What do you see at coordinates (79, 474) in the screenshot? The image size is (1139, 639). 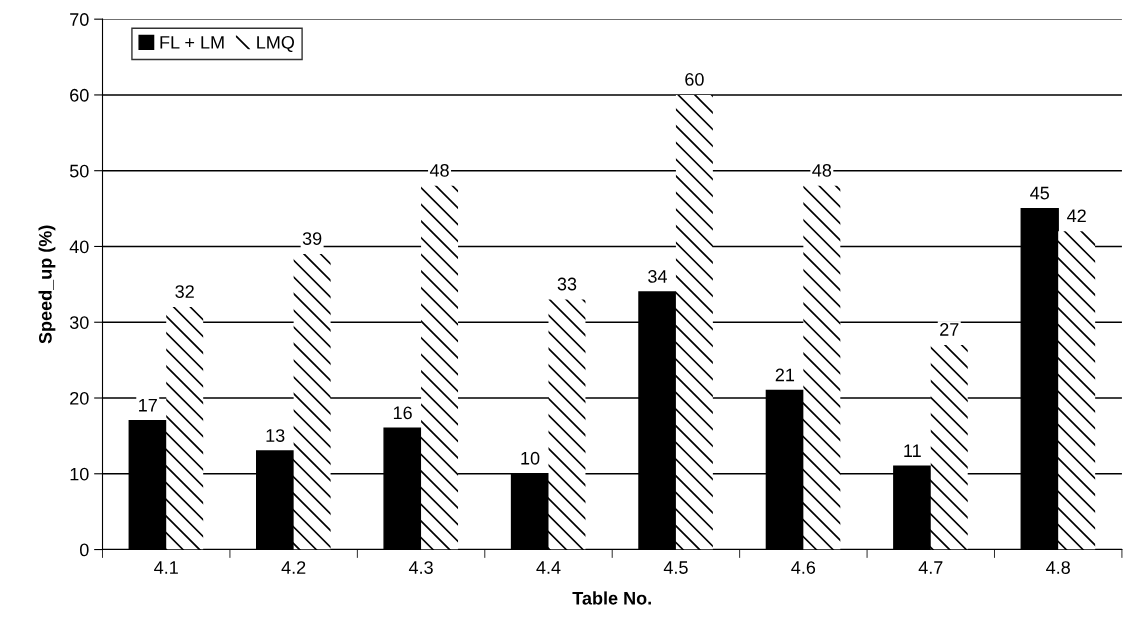 I see `y-tick-label: 10` at bounding box center [79, 474].